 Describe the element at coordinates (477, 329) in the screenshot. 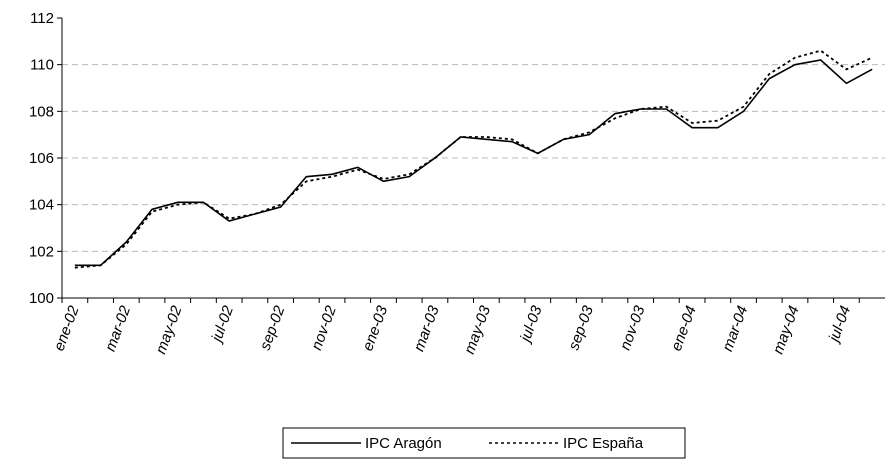

I see `x-tick-label: may-03` at that location.